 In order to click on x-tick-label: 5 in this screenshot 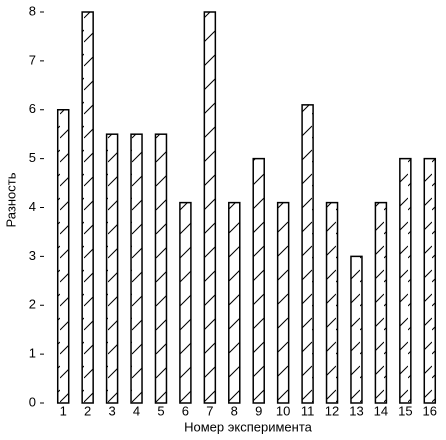, I will do `click(160, 410)`.